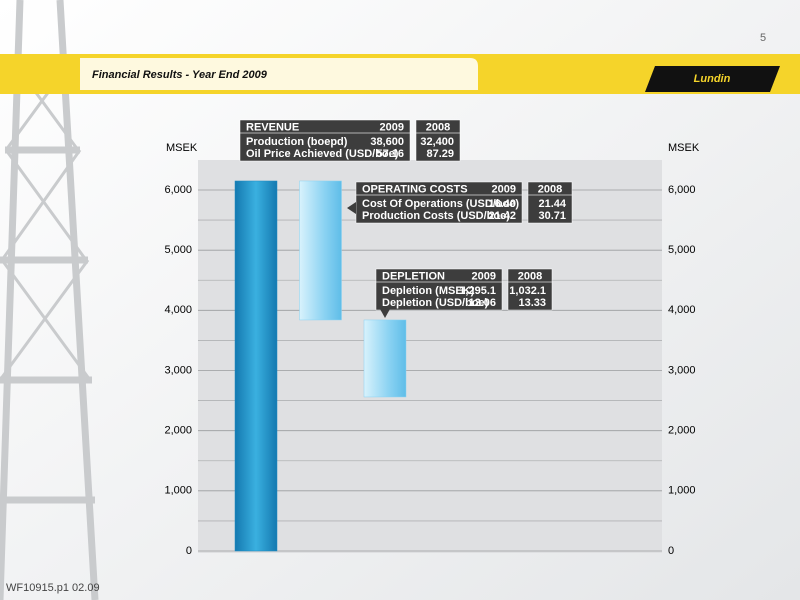 The height and width of the screenshot is (600, 800). What do you see at coordinates (178, 310) in the screenshot?
I see `y-tick-label: 4,000` at bounding box center [178, 310].